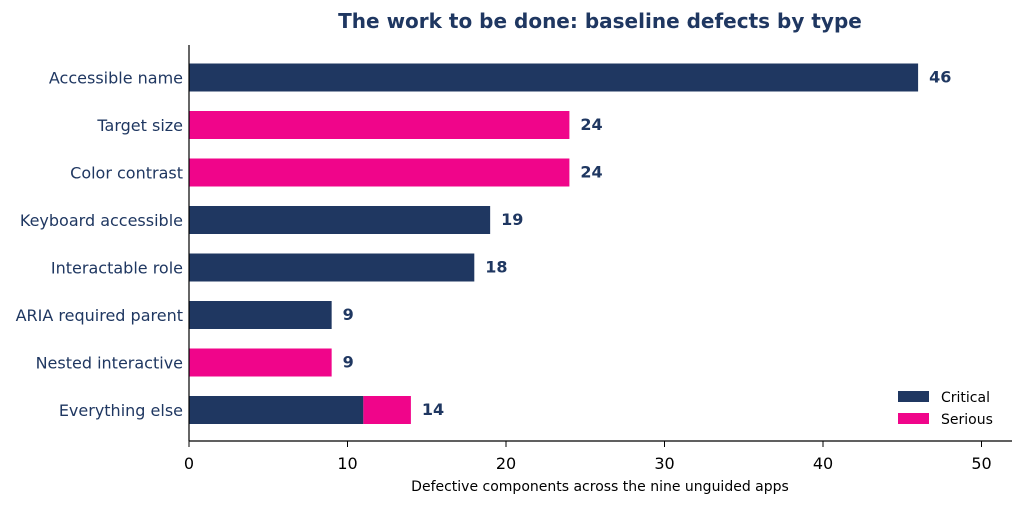  Describe the element at coordinates (588, 457) in the screenshot. I see `x-axis-ticks: 0 10 20 30 40 50` at that location.